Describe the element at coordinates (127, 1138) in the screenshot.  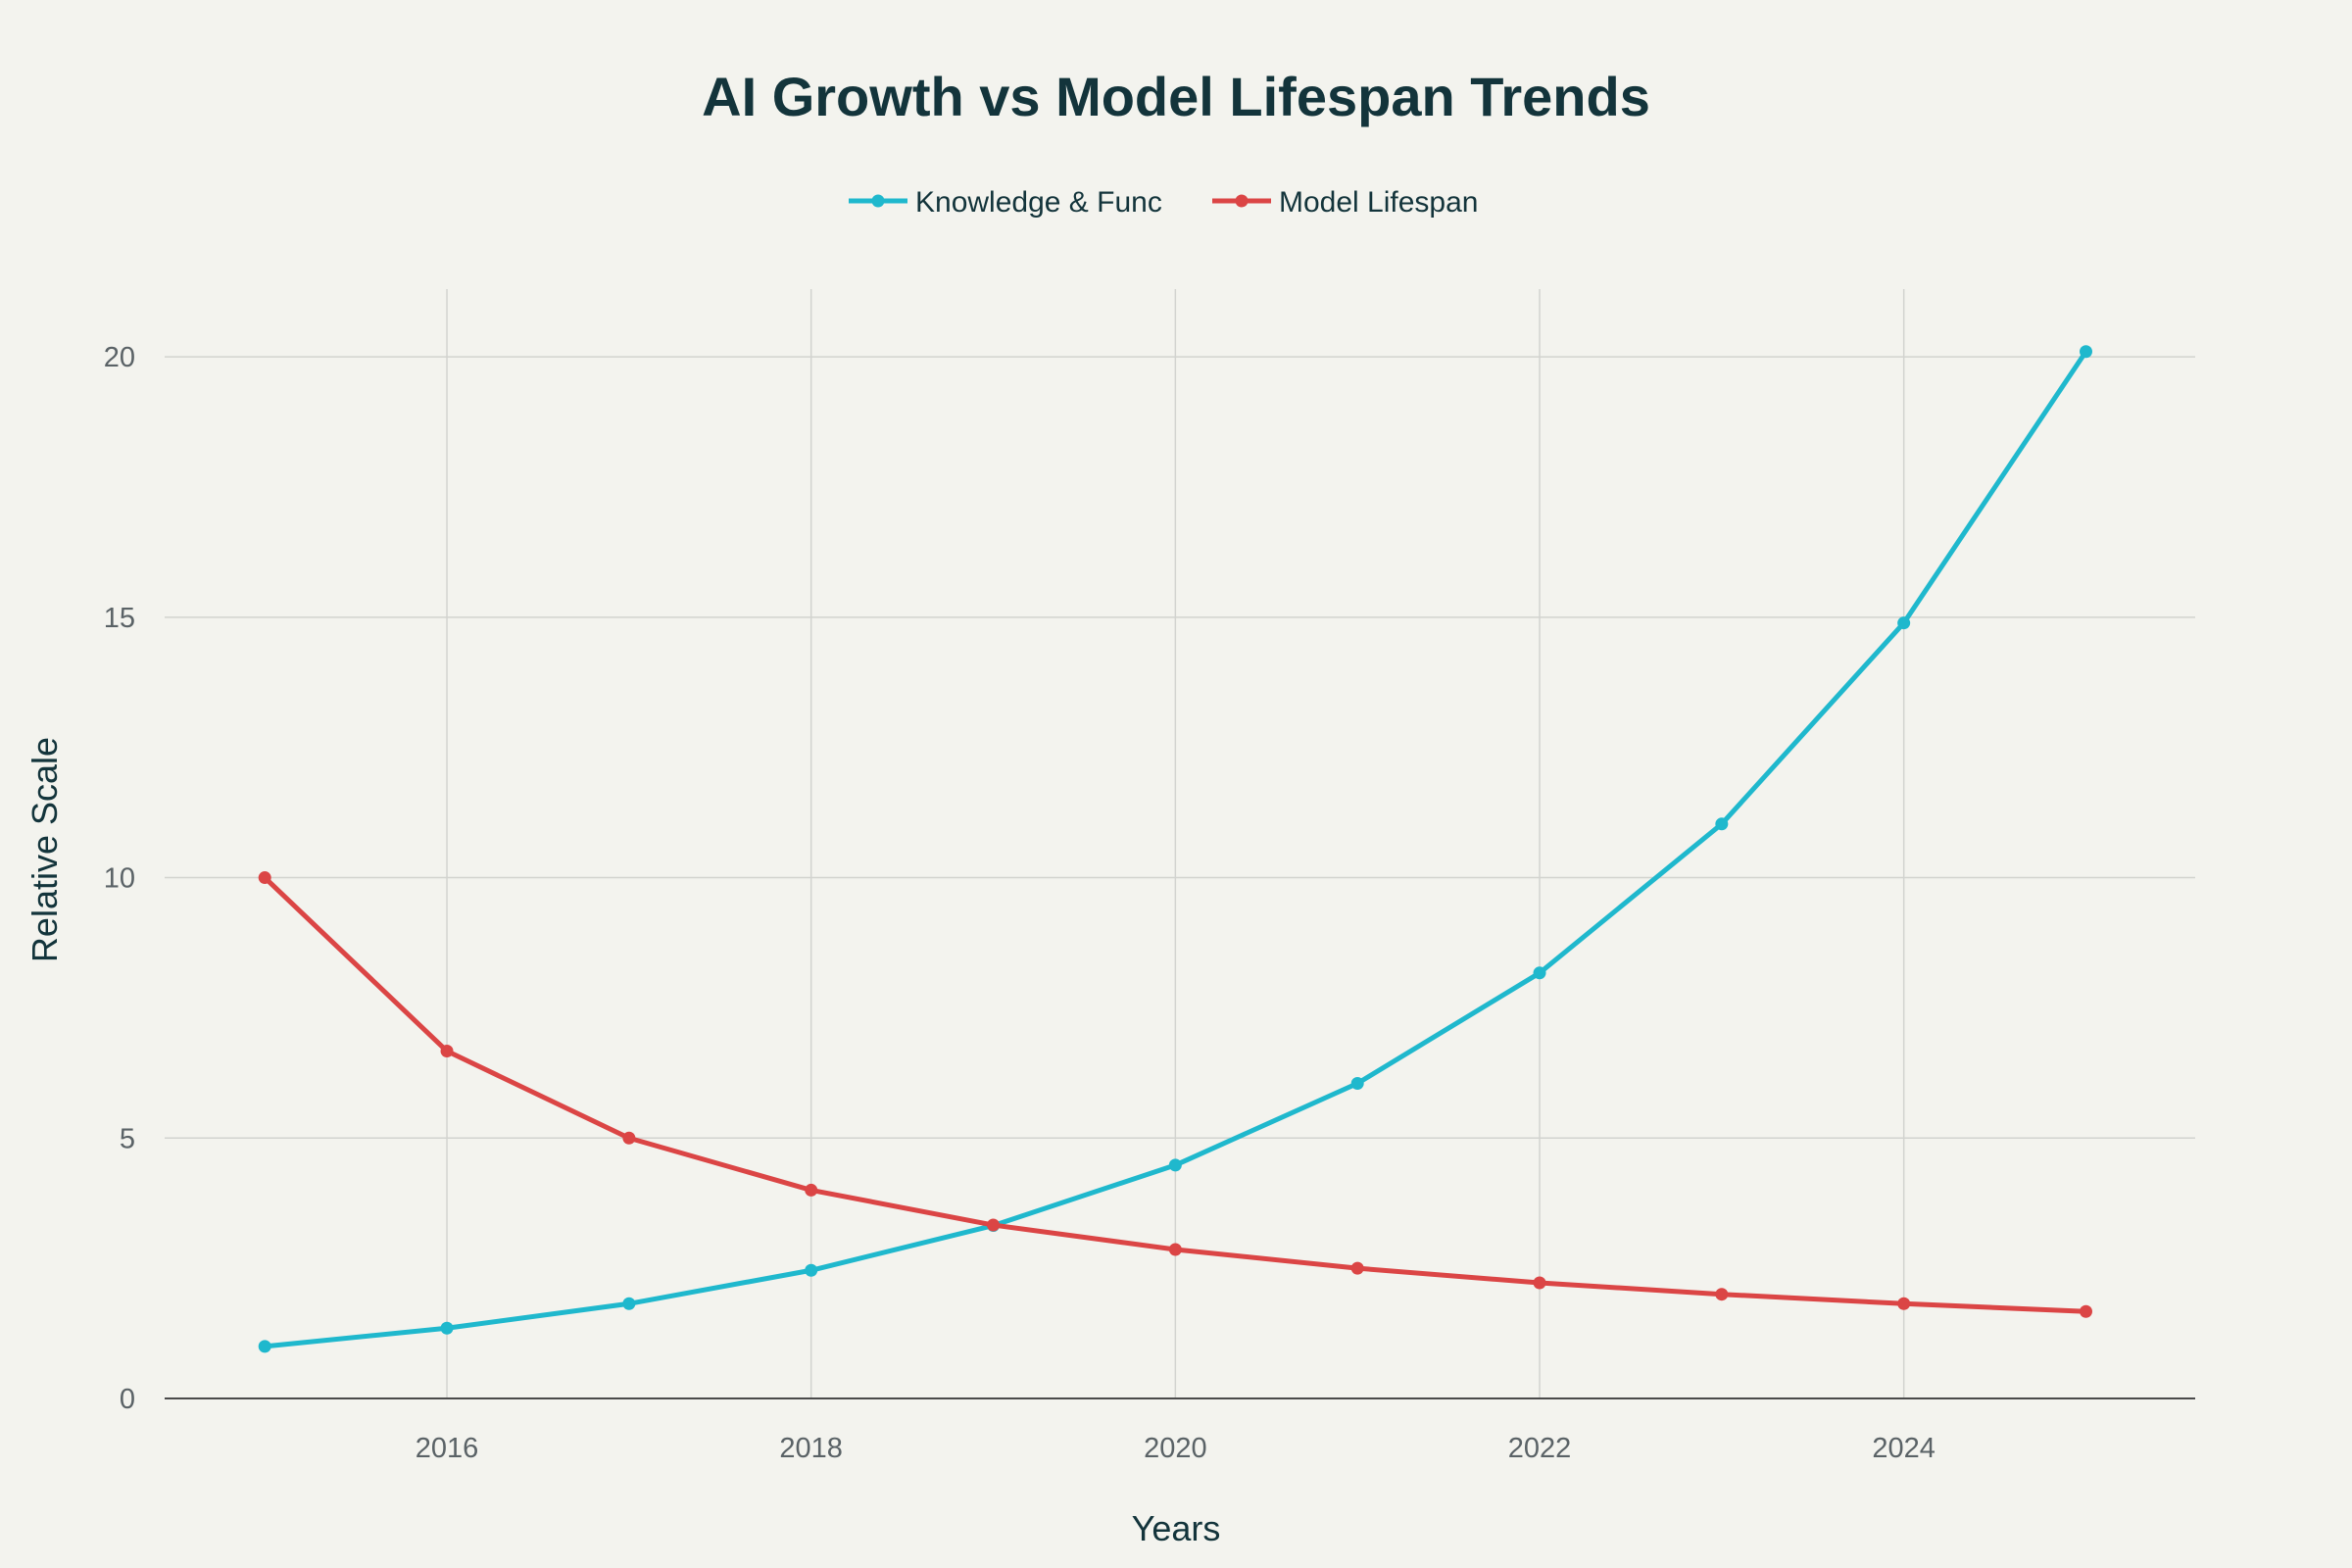
I see `y-tick-label: 5` at that location.